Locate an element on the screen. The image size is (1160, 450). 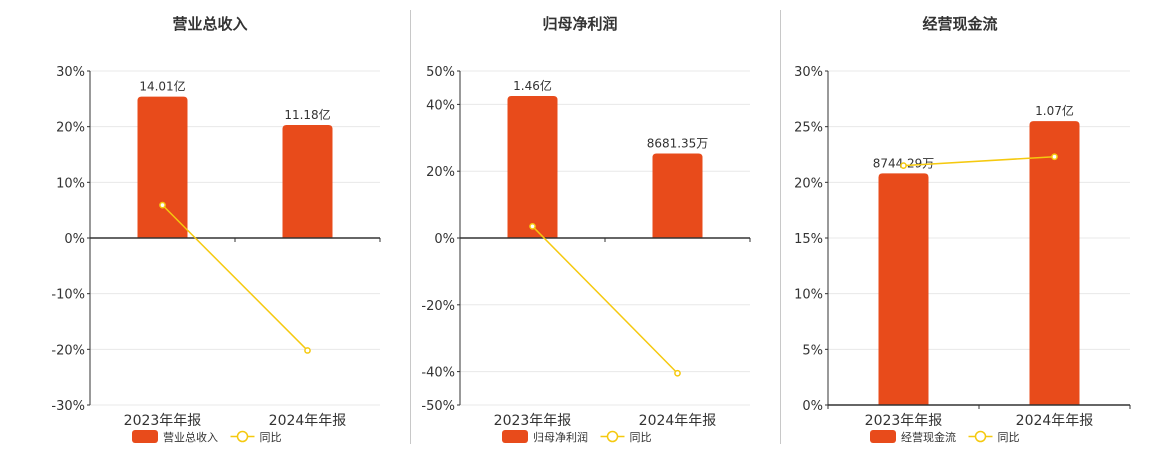
chart3-legend-line-label: 同比 is located at coordinates (1009, 437).